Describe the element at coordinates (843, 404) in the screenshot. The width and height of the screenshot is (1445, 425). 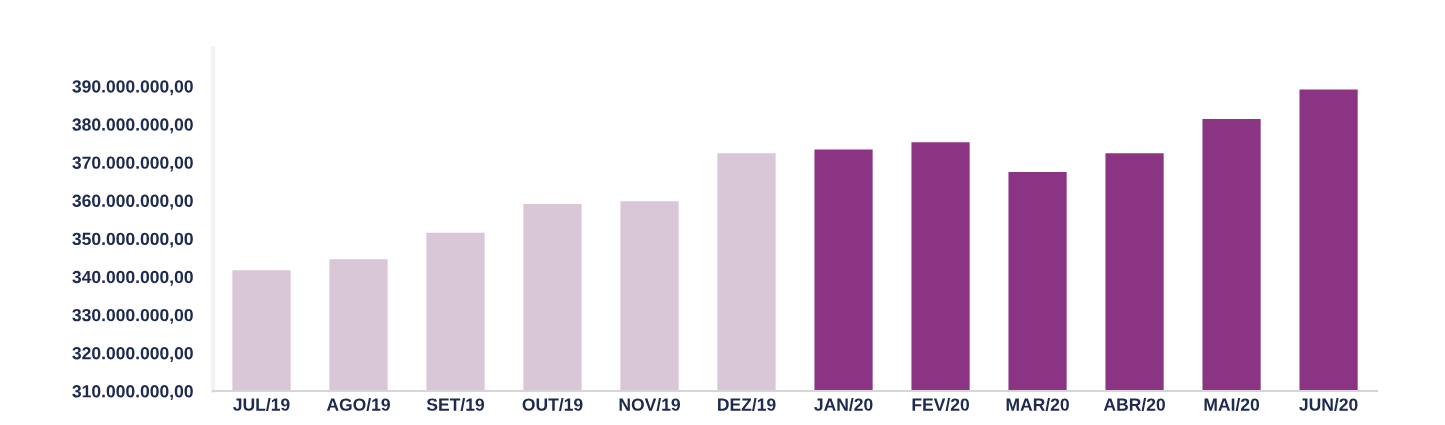
I see `x-tick-label: JAN/20` at that location.